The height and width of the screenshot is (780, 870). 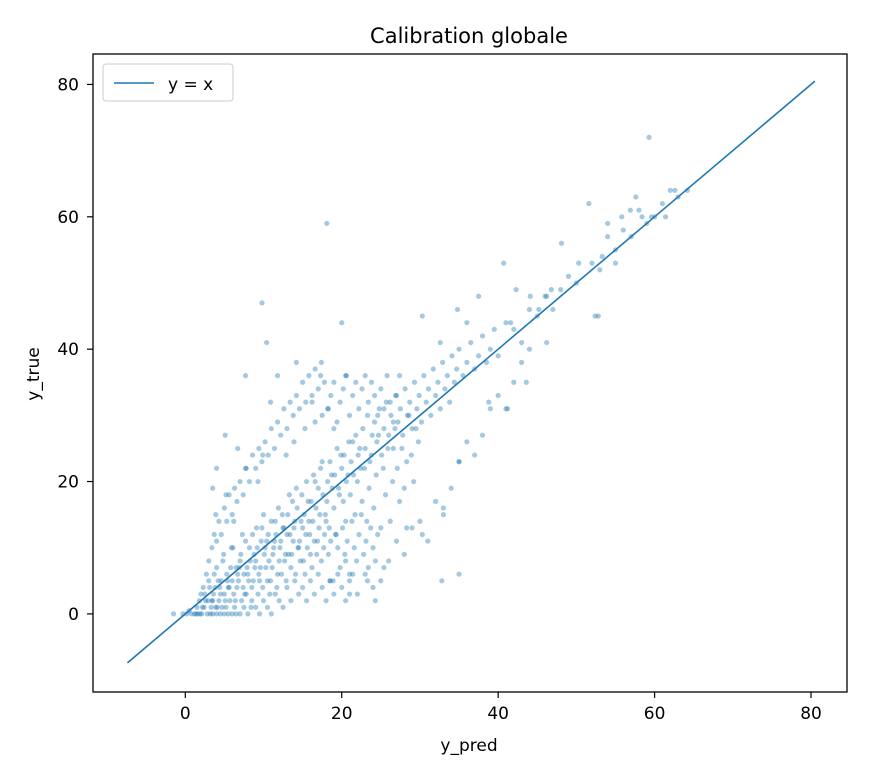 What do you see at coordinates (811, 714) in the screenshot?
I see `x-tick-label: 80` at bounding box center [811, 714].